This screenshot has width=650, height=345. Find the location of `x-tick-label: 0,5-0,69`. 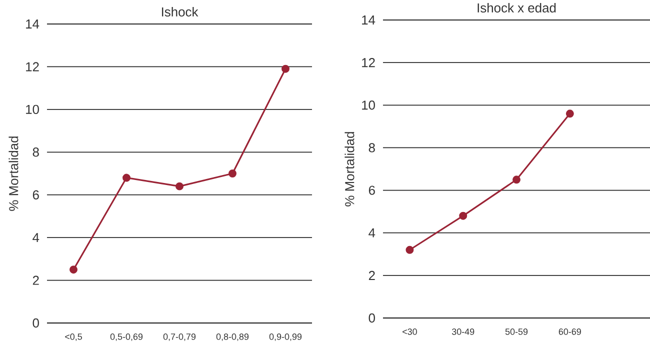

x-tick-label: 0,5-0,69 is located at coordinates (126, 337).